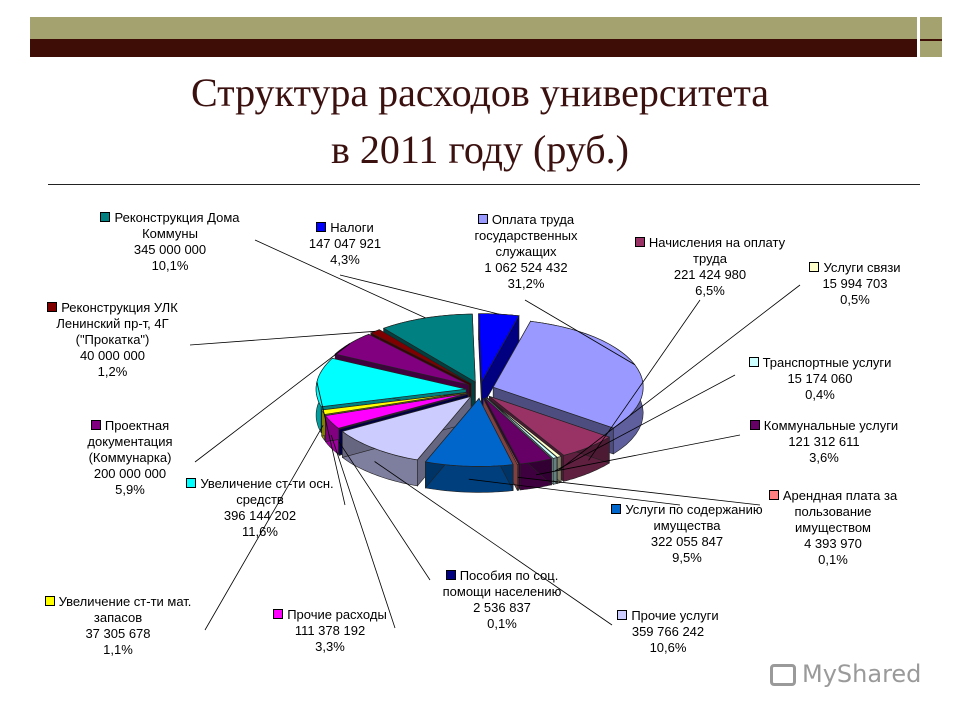  Describe the element at coordinates (330, 631) in the screenshot. I see `label-slice-9: Прочие расходы 111 378 192 3,3%` at that location.